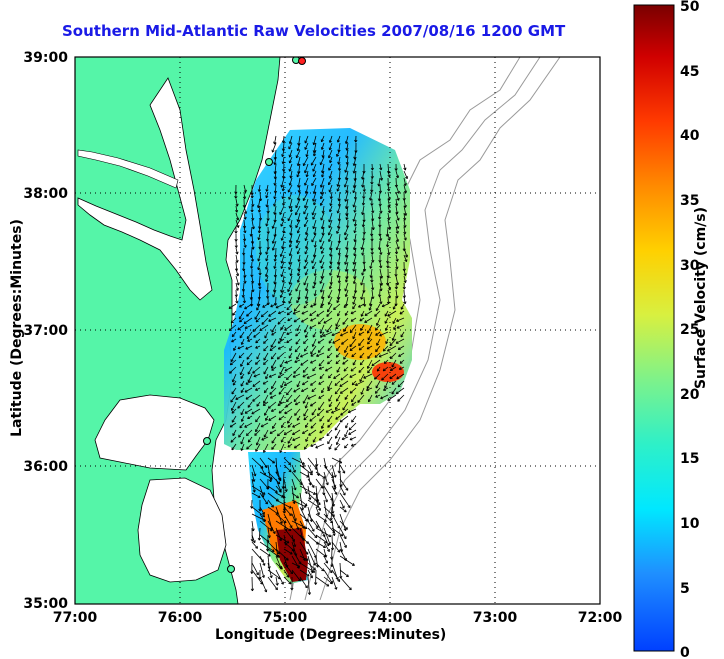 The height and width of the screenshot is (659, 724). What do you see at coordinates (690, 395) in the screenshot?
I see `colorbar-tick: 20` at bounding box center [690, 395].